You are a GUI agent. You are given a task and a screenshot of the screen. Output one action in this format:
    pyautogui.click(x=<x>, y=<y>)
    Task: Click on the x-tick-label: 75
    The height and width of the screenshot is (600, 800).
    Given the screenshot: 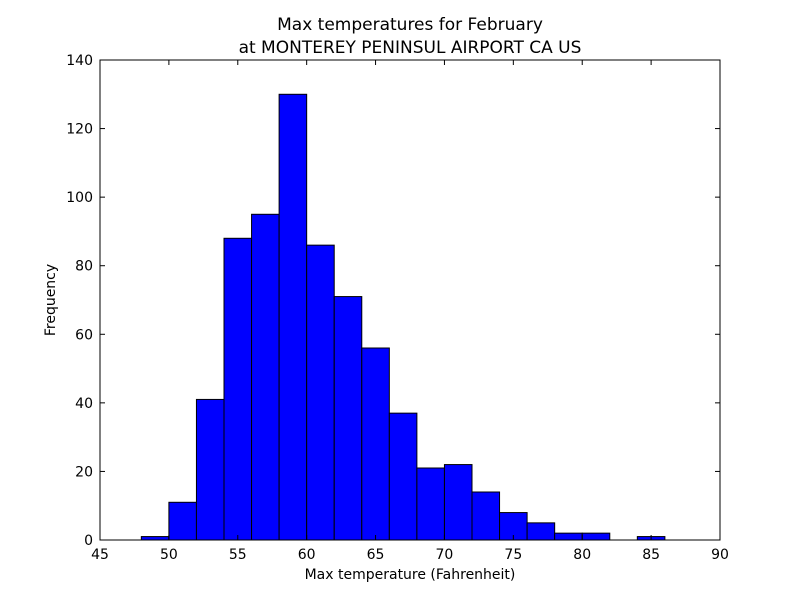 What is the action you would take?
    pyautogui.click(x=513, y=555)
    